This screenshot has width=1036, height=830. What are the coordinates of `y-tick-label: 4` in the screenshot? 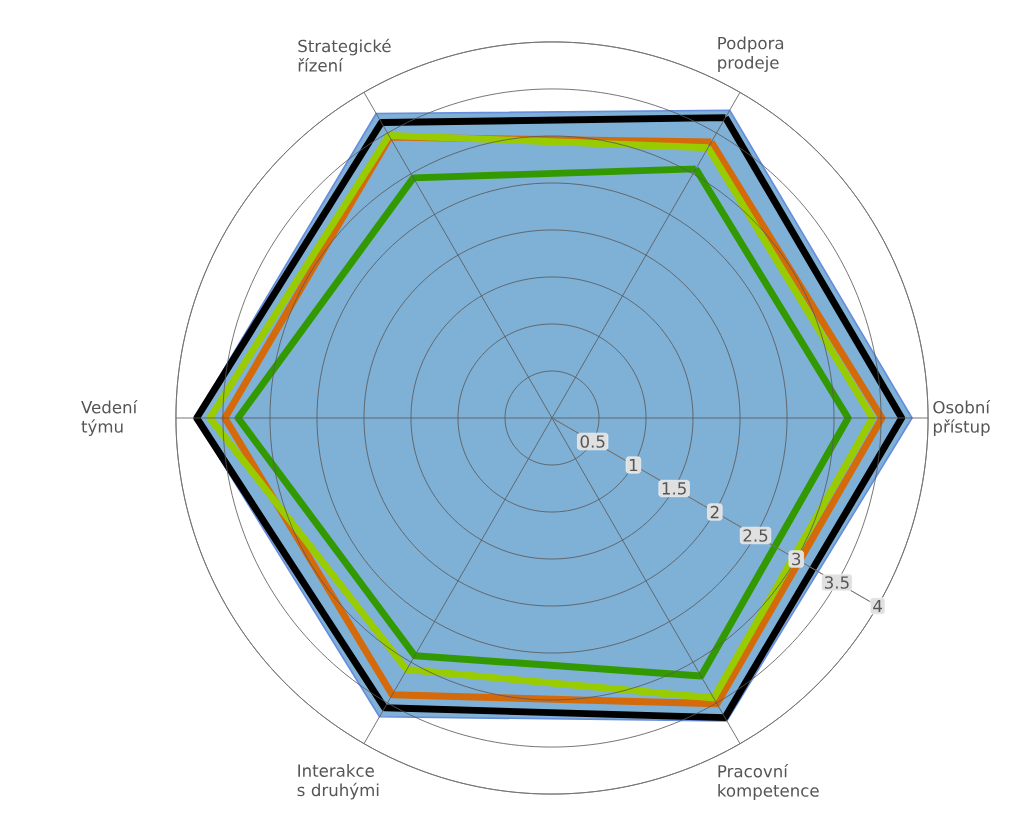 It's located at (877, 606).